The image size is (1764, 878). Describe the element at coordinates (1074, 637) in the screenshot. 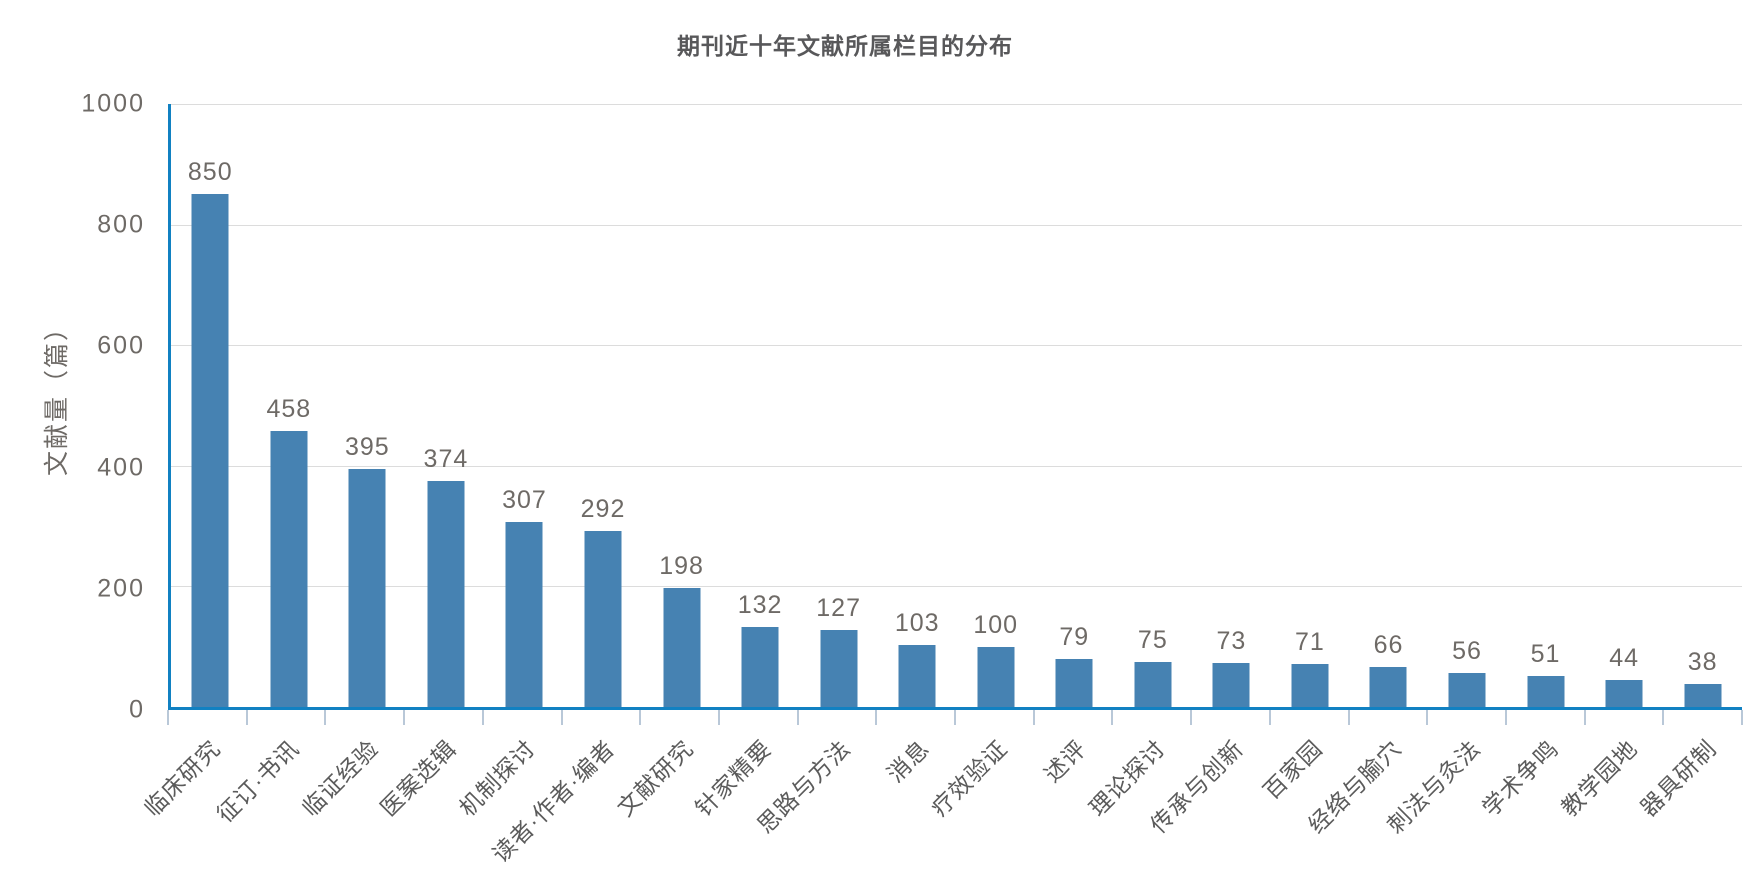

I see `bar-value-label: 79` at that location.